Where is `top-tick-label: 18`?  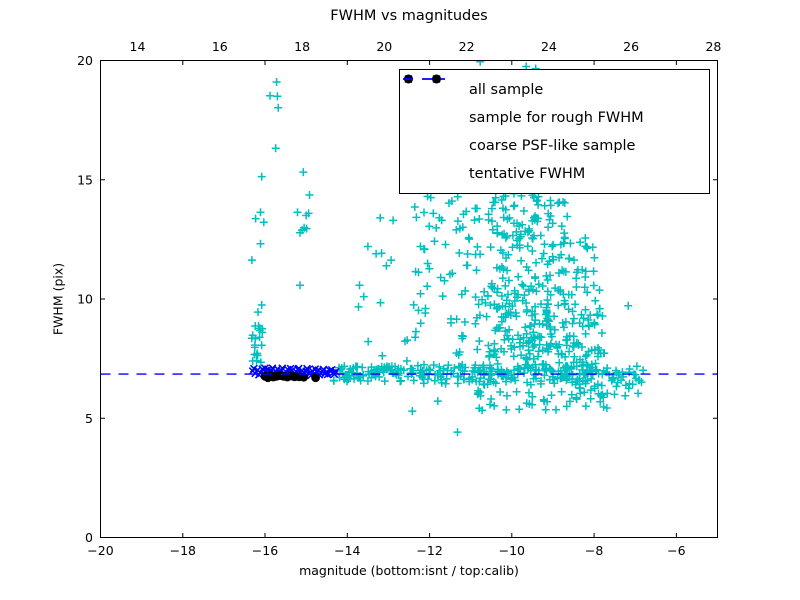
top-tick-label: 18 is located at coordinates (302, 46).